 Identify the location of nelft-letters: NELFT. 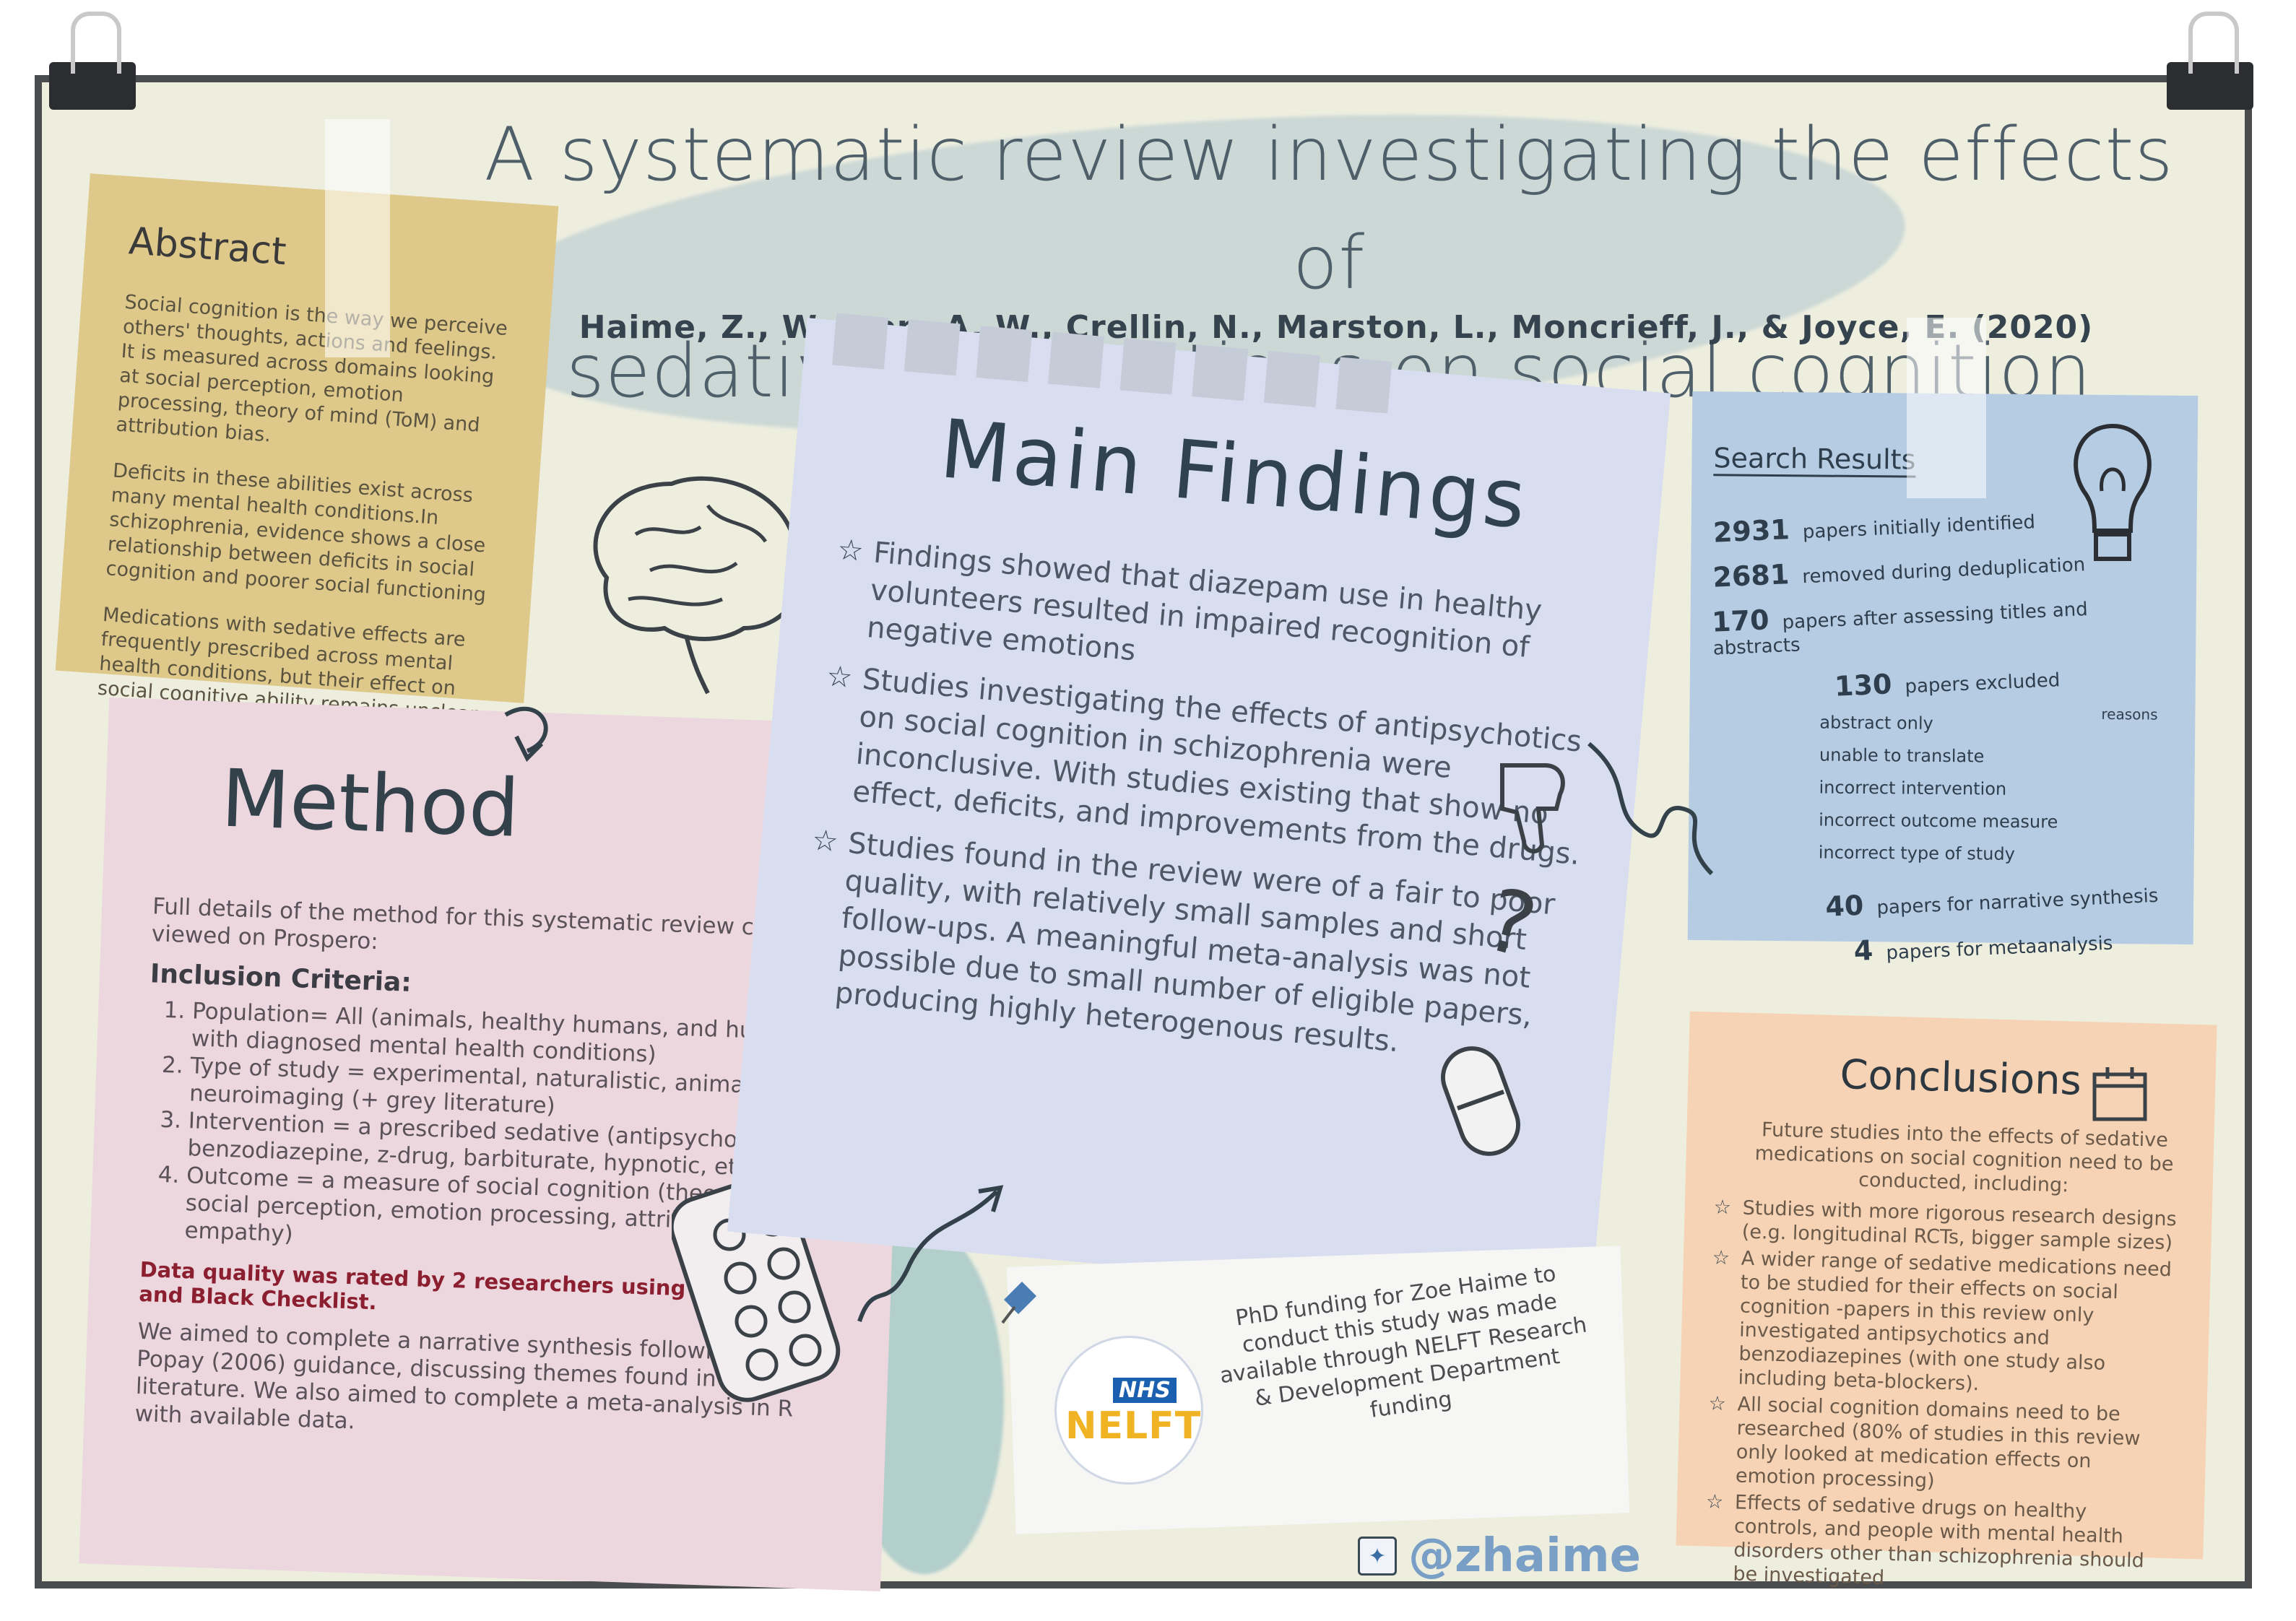
(1133, 1426).